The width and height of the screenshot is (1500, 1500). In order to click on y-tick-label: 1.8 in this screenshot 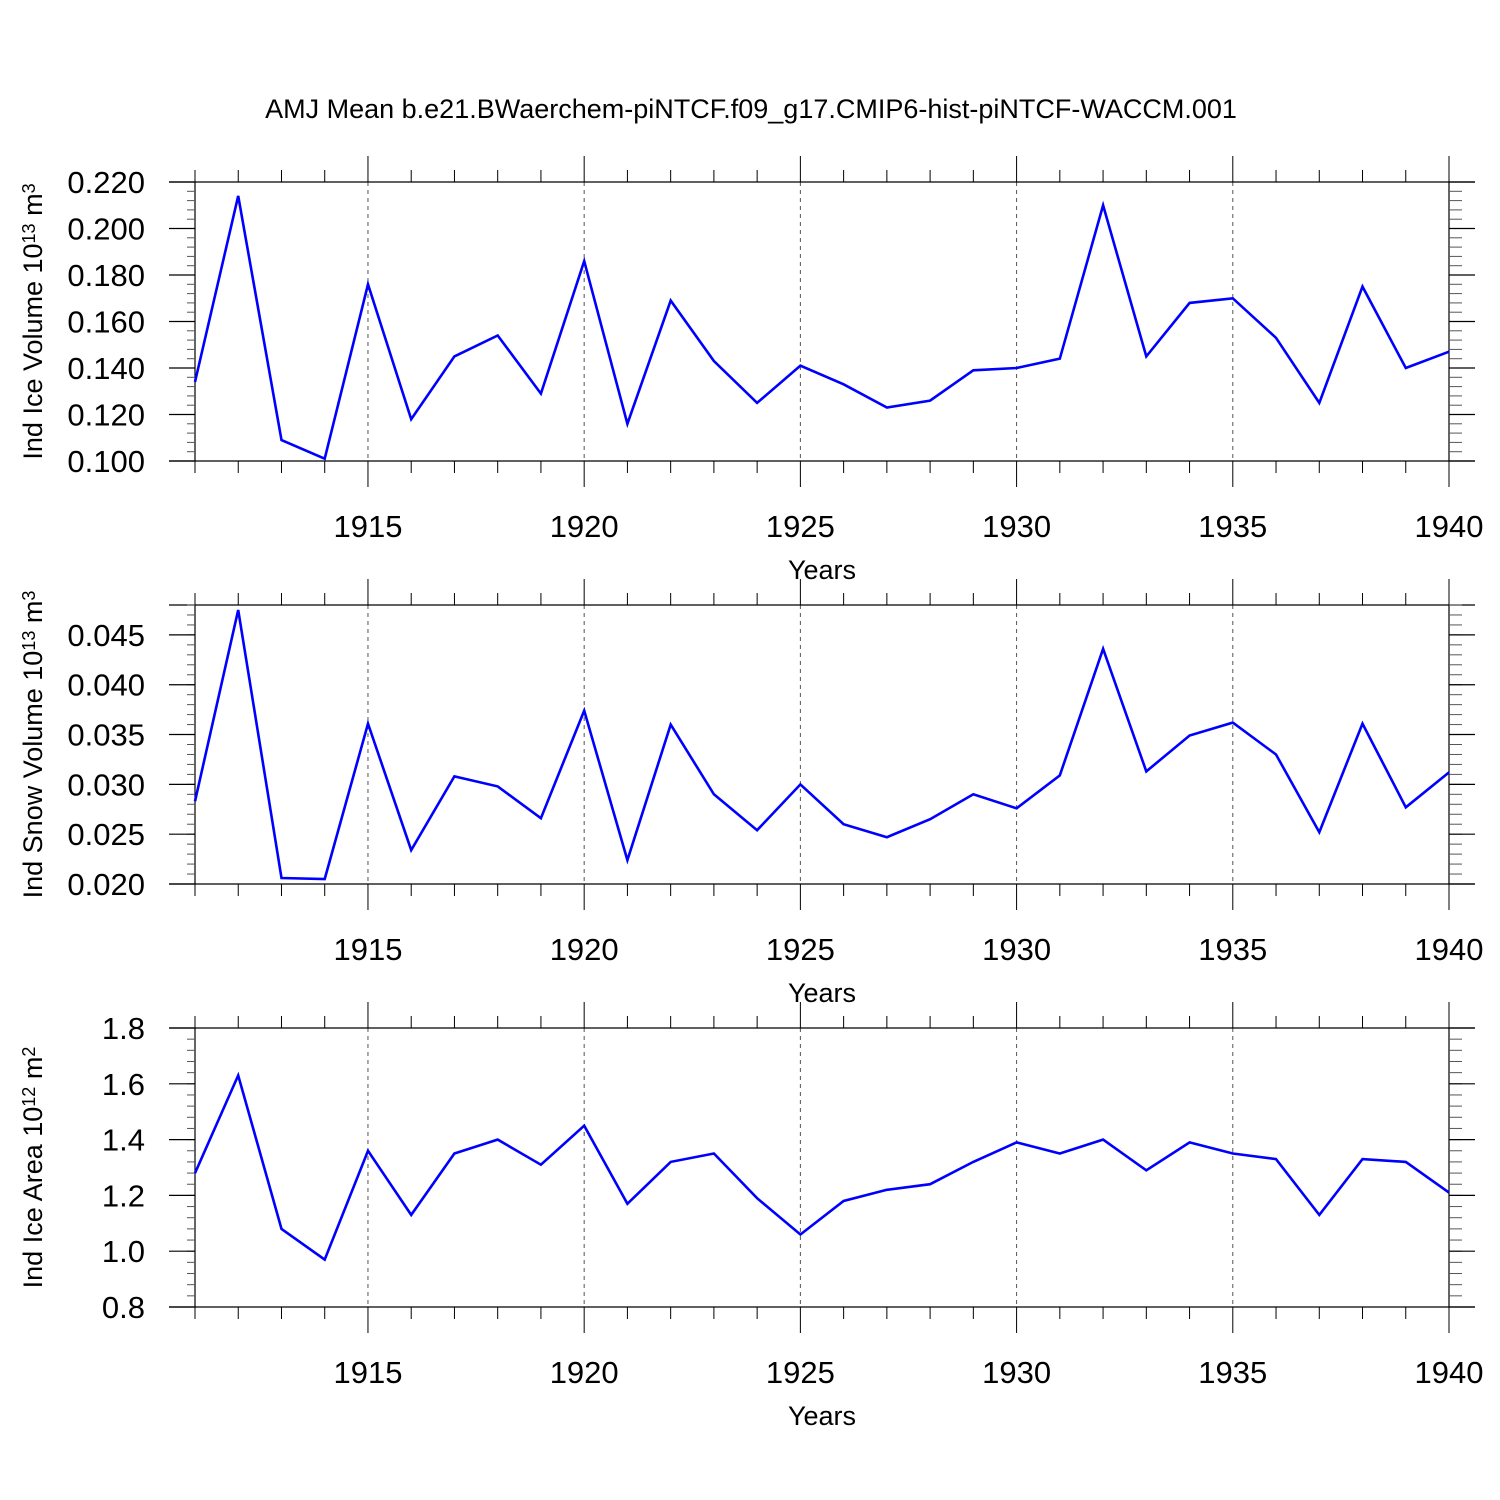, I will do `click(123, 1028)`.